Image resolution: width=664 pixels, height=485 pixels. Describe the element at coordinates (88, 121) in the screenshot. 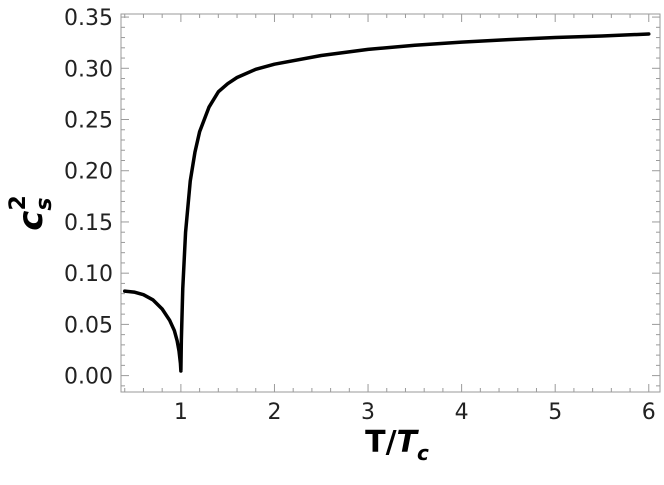

I see `y-tick-label: 0.25` at that location.